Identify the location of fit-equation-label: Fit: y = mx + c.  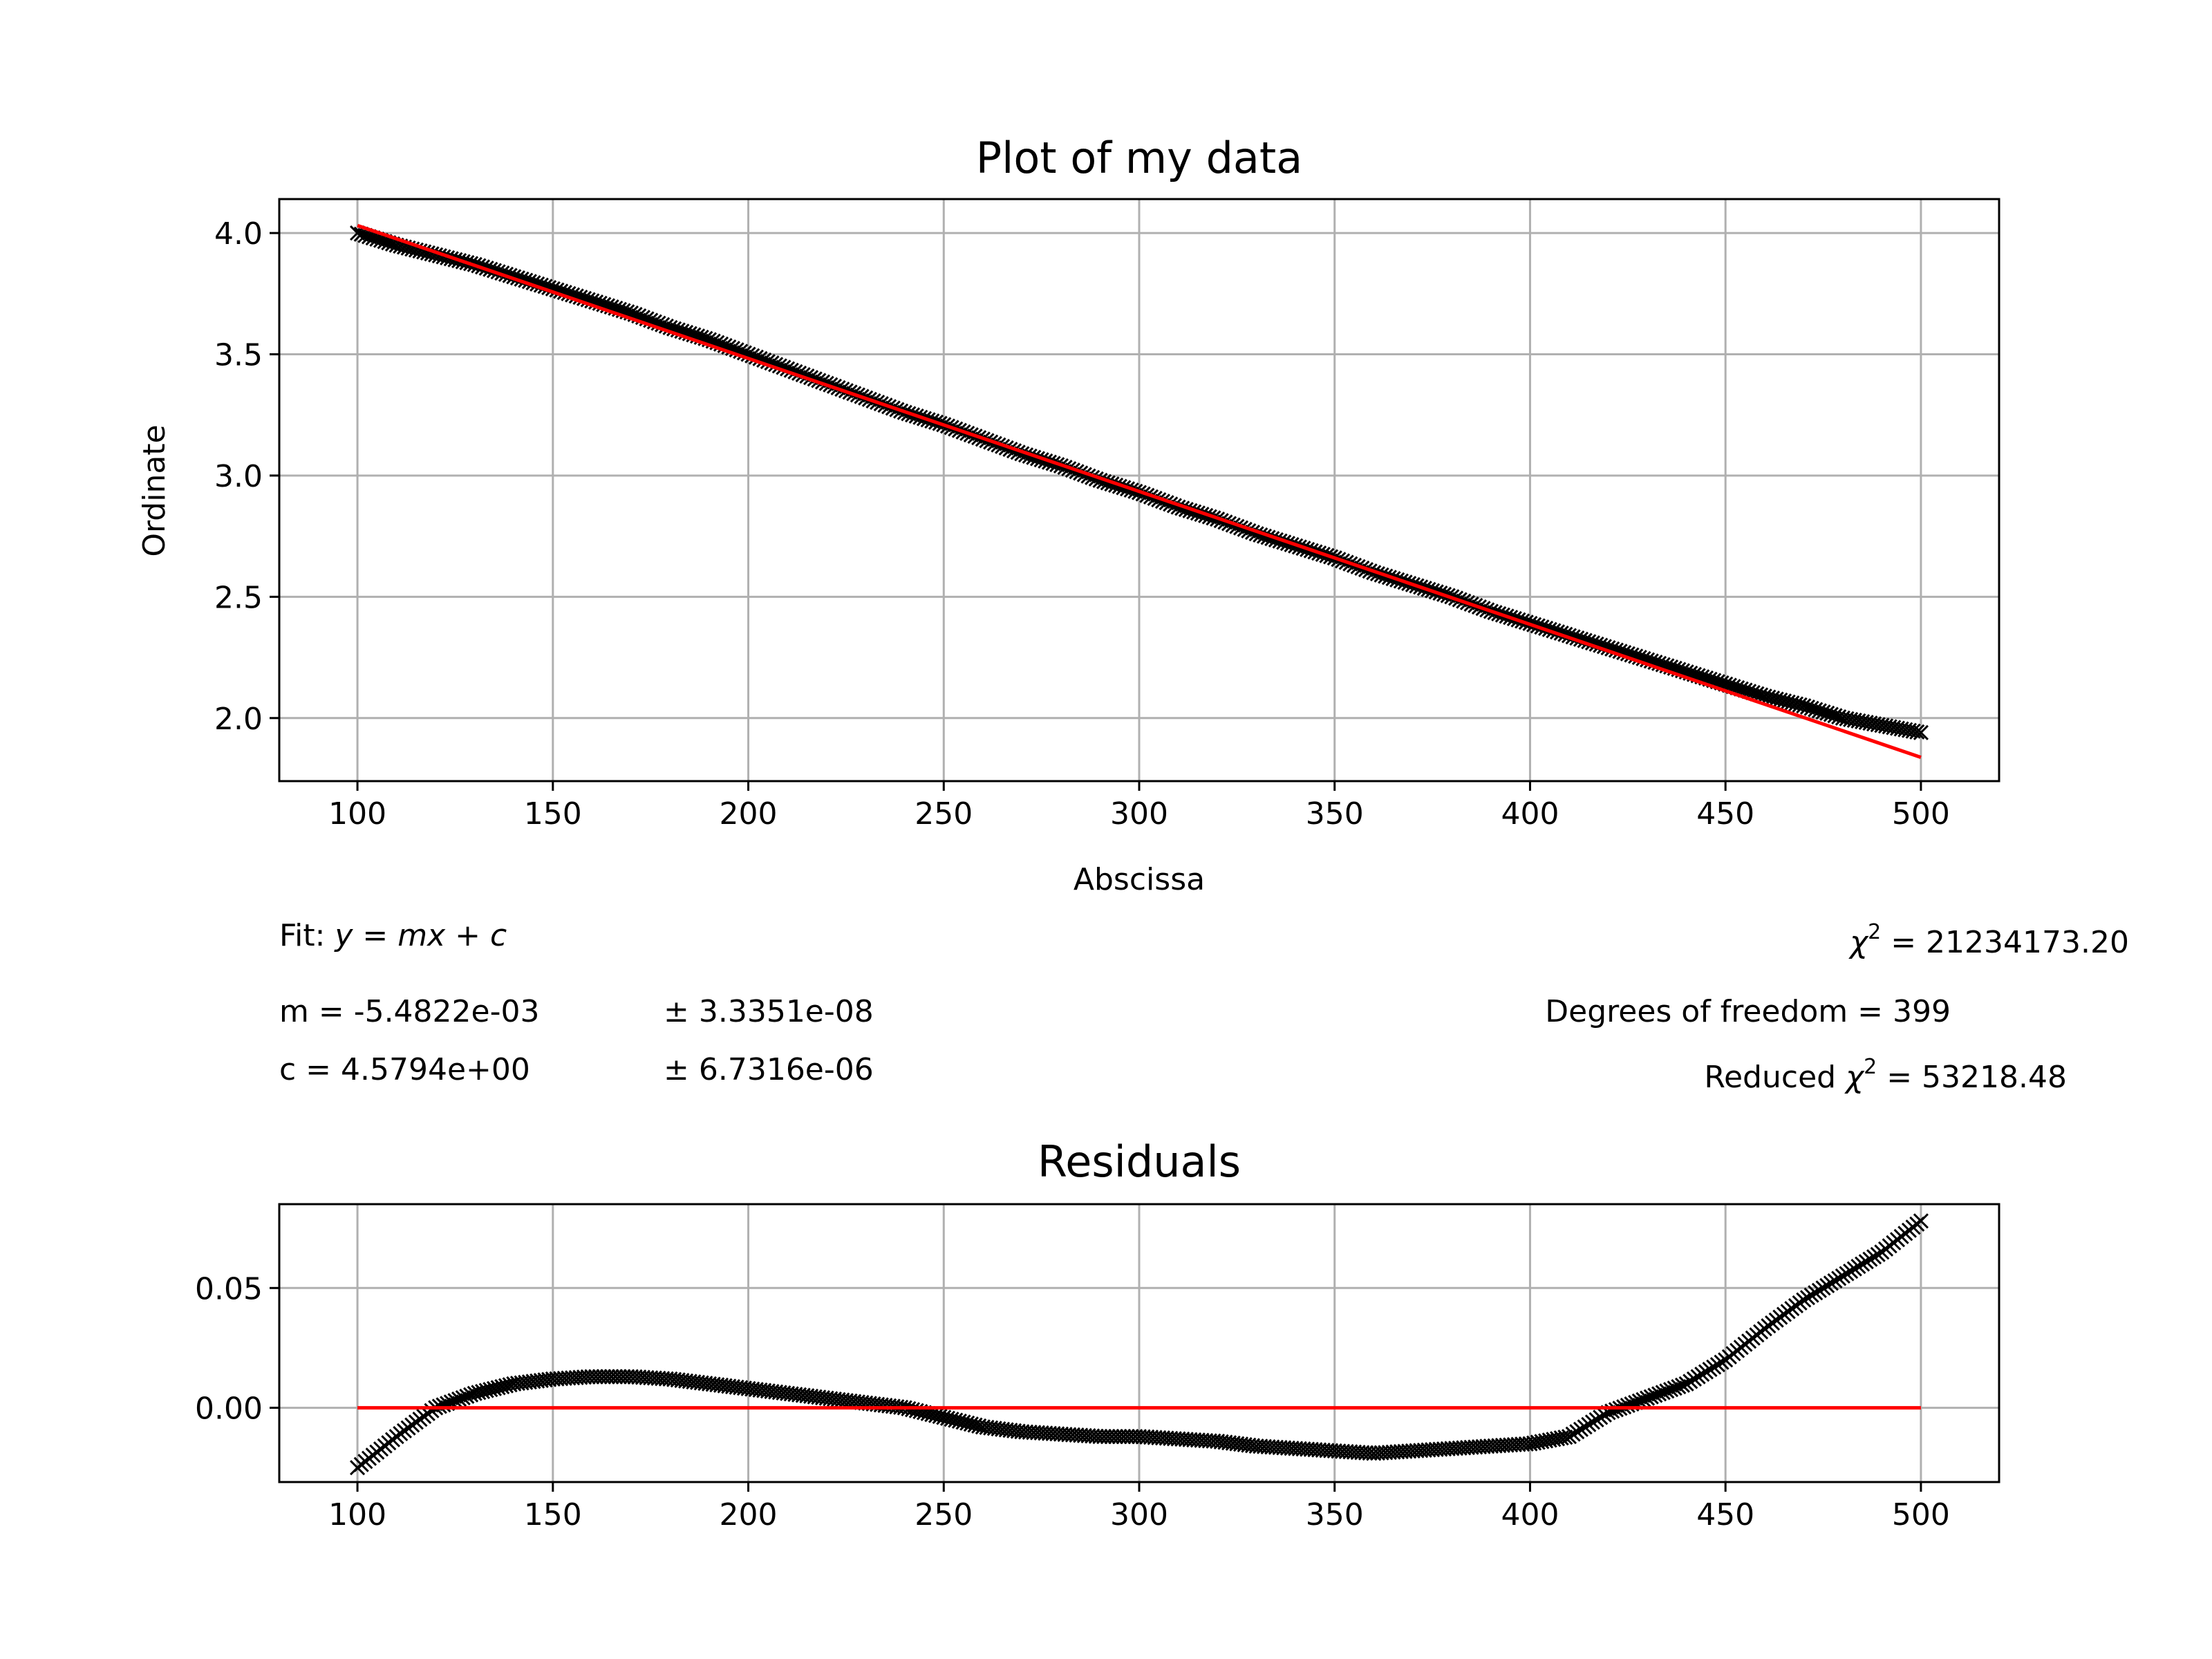
(393, 936).